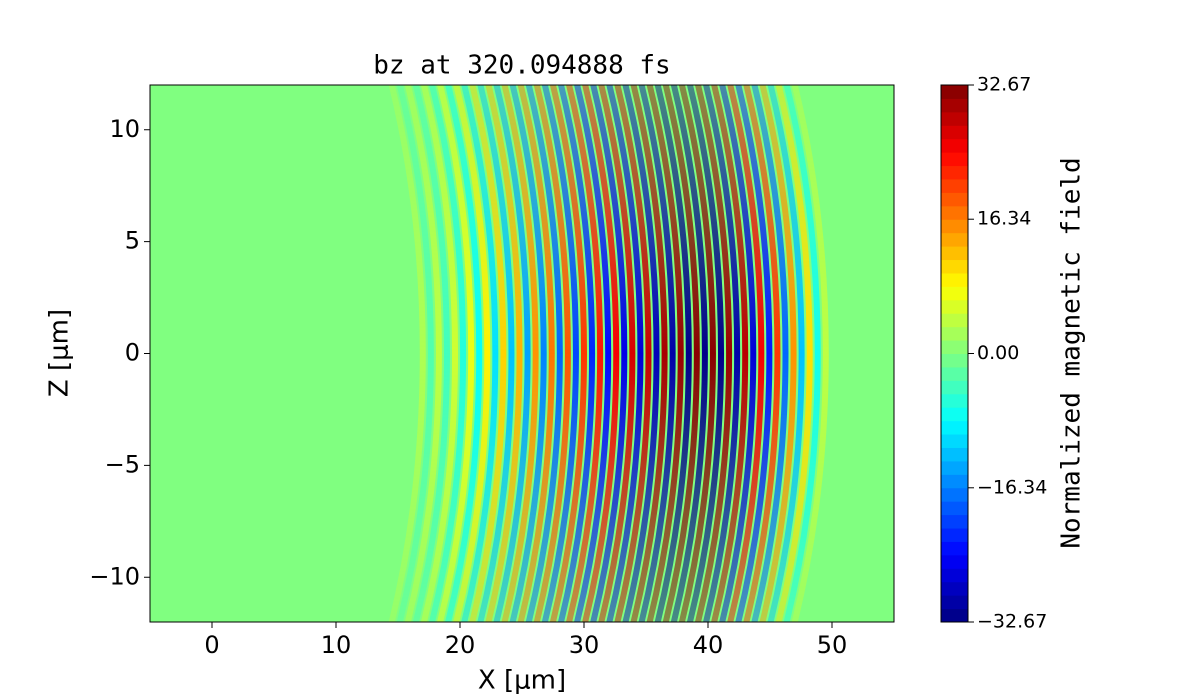 This screenshot has width=1200, height=700. I want to click on x-tick-label: 50, so click(832, 645).